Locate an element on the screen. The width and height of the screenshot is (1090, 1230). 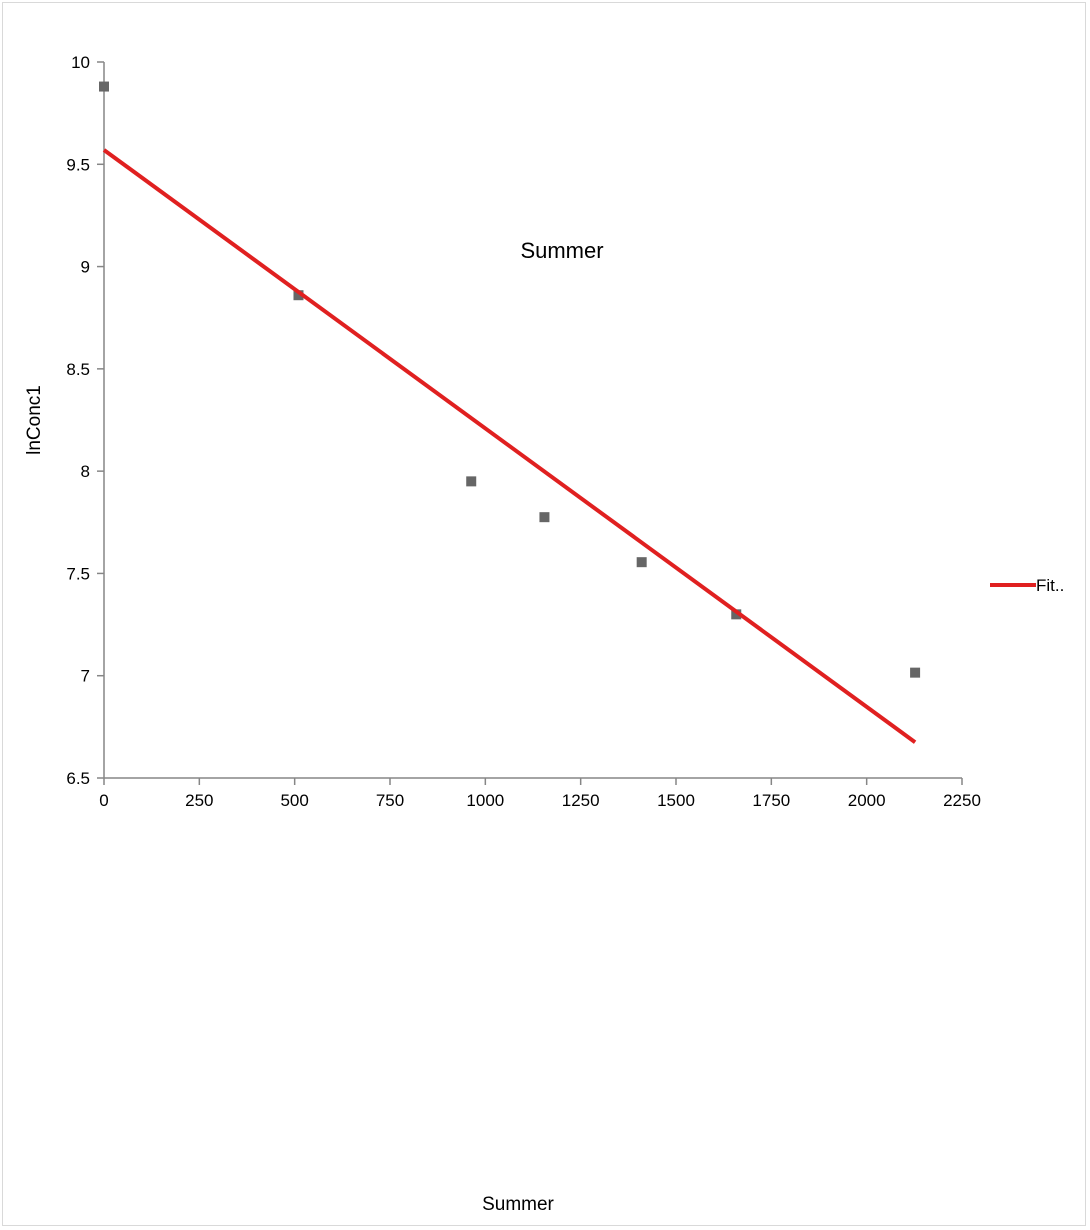
legend: Fit.. is located at coordinates (1027, 585).